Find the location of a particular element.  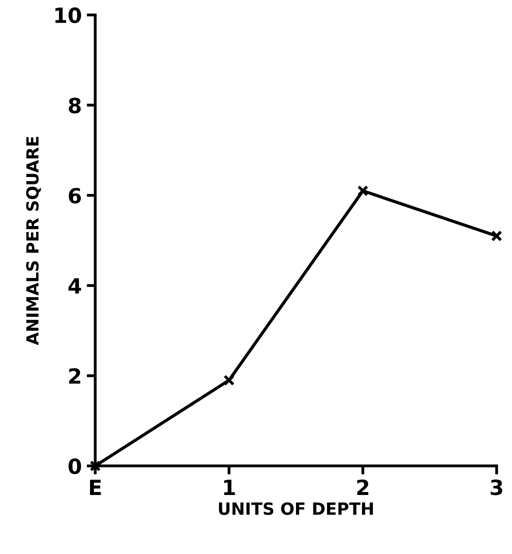

x-tick-label: E is located at coordinates (95, 487).